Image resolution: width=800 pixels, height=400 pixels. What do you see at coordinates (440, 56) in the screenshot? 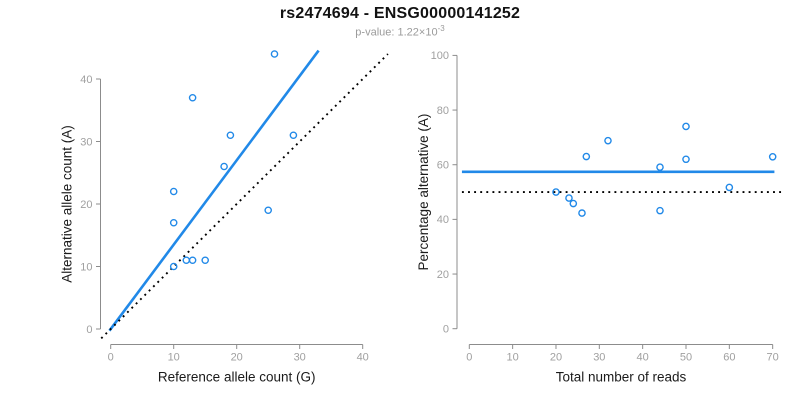
I see `y-tick-label: 100` at bounding box center [440, 56].